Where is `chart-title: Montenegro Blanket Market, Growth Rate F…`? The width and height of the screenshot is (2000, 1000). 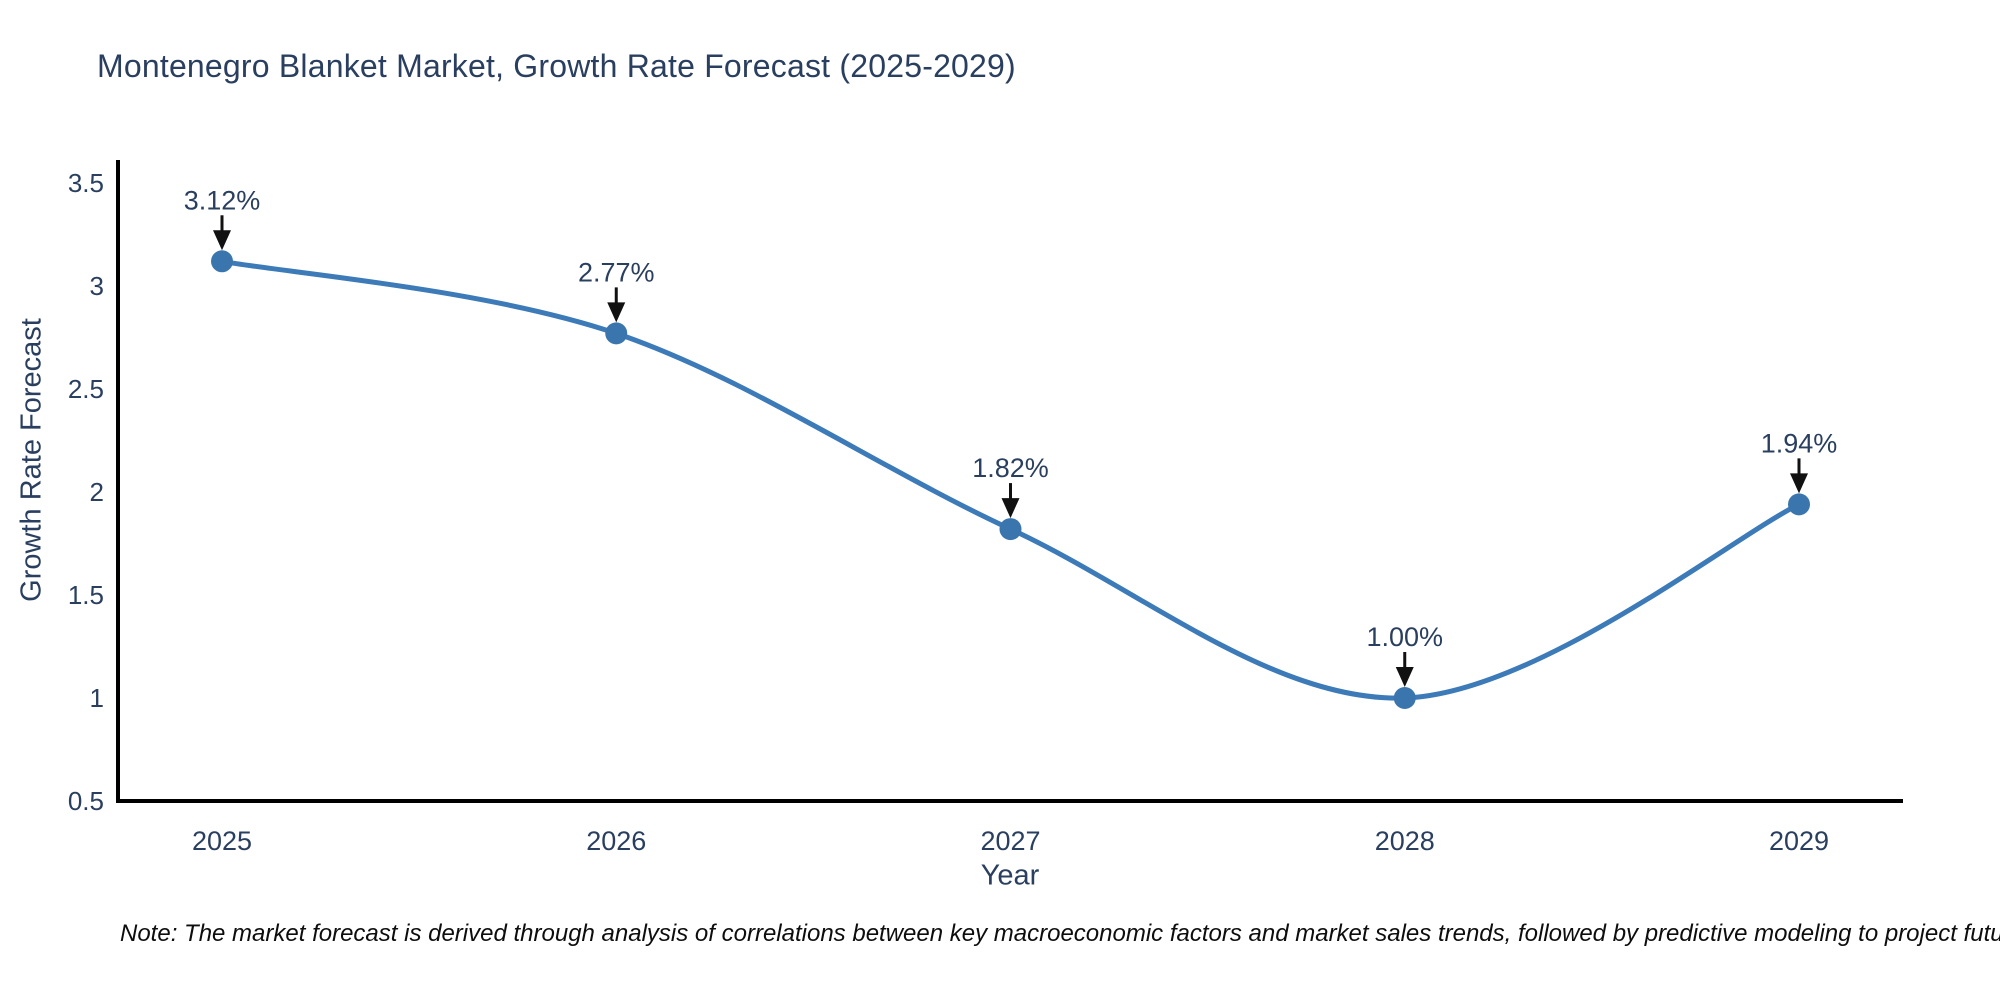
chart-title: Montenegro Blanket Market, Growth Rate F… is located at coordinates (556, 66).